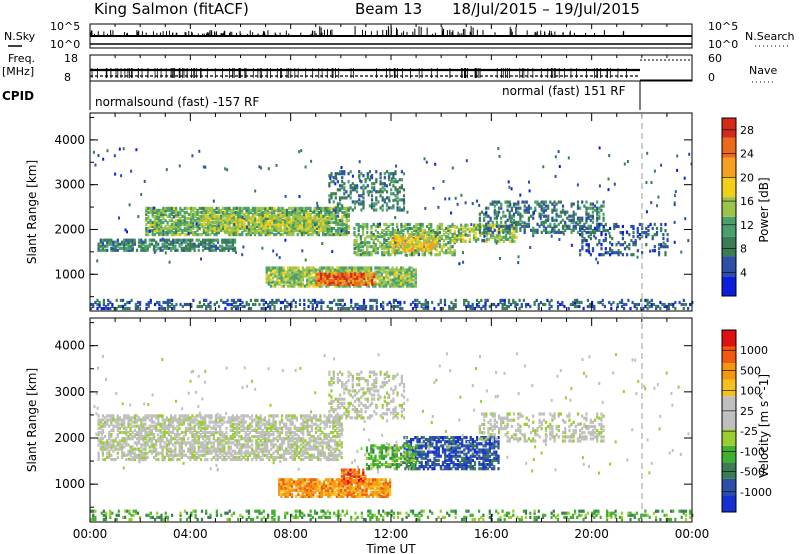  What do you see at coordinates (18, 96) in the screenshot?
I see `cpid-label: CPID` at bounding box center [18, 96].